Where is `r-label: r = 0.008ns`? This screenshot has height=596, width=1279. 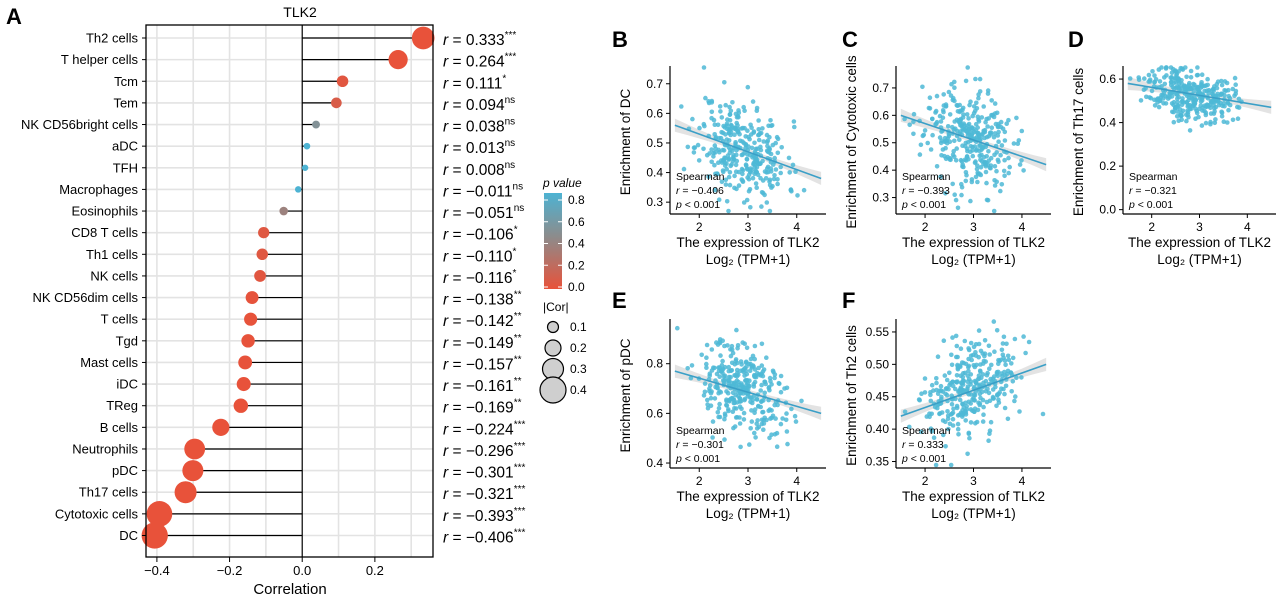 r-label: r = 0.008ns is located at coordinates (479, 169).